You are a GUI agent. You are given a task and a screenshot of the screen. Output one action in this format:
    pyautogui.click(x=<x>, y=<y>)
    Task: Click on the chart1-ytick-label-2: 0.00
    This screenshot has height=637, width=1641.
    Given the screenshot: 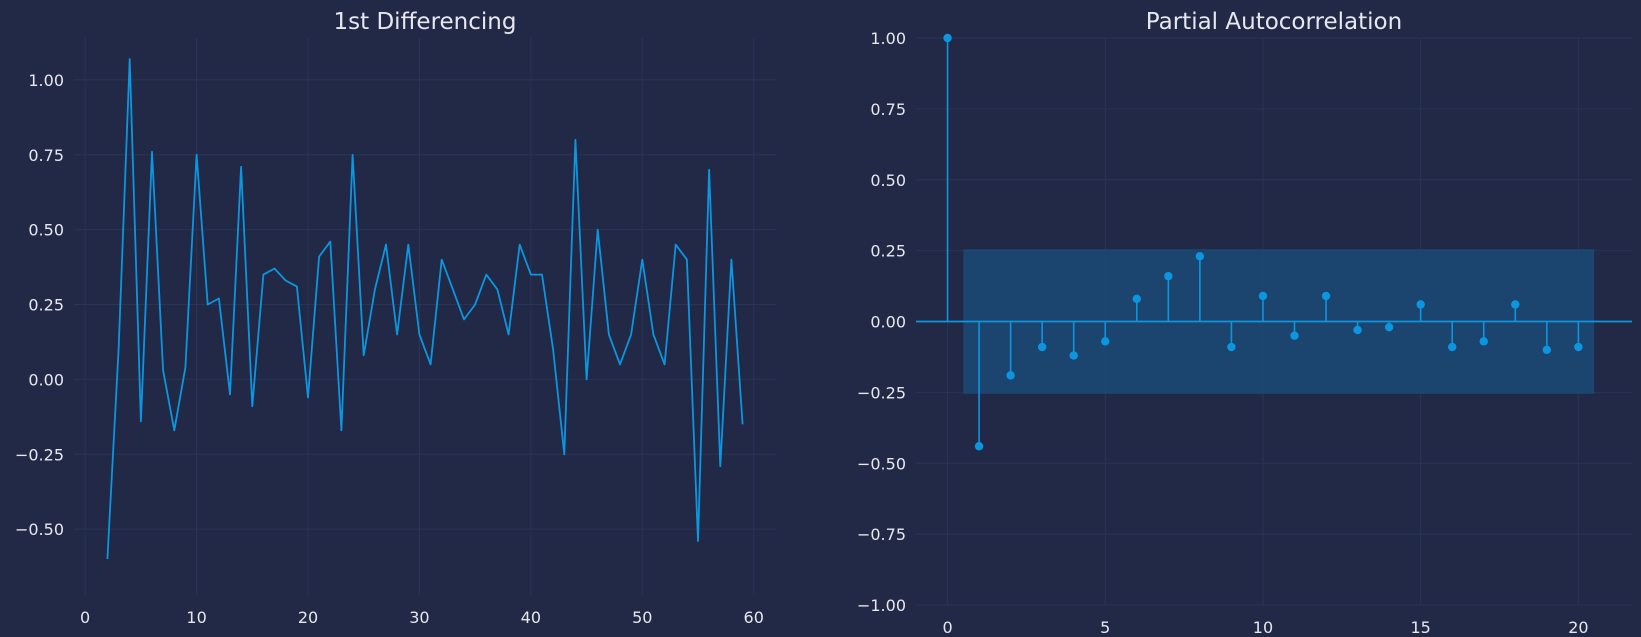 What is the action you would take?
    pyautogui.click(x=46, y=379)
    